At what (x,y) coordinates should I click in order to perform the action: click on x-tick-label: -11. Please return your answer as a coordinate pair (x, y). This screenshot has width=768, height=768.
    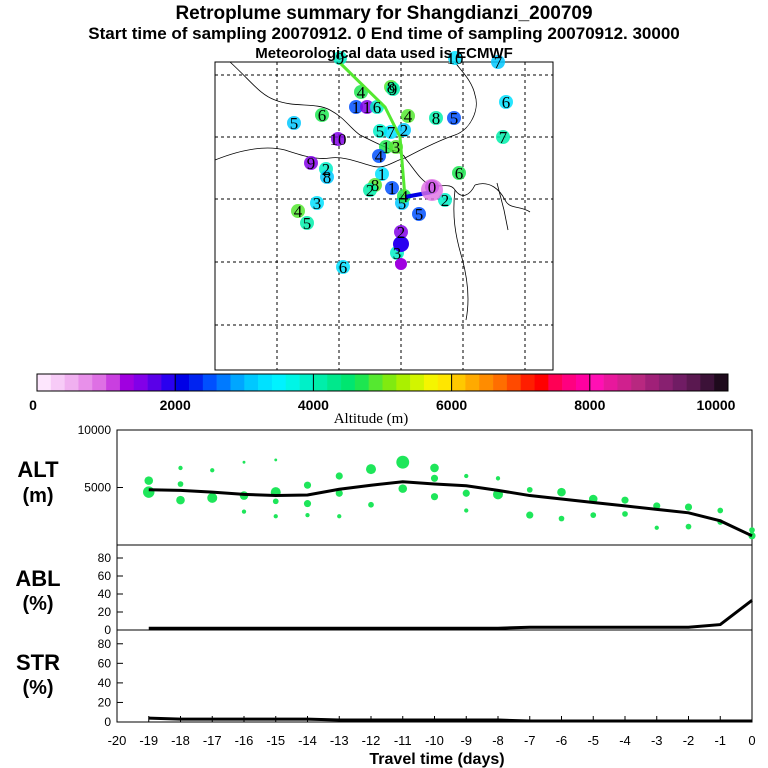
    Looking at the image, I should click on (403, 740).